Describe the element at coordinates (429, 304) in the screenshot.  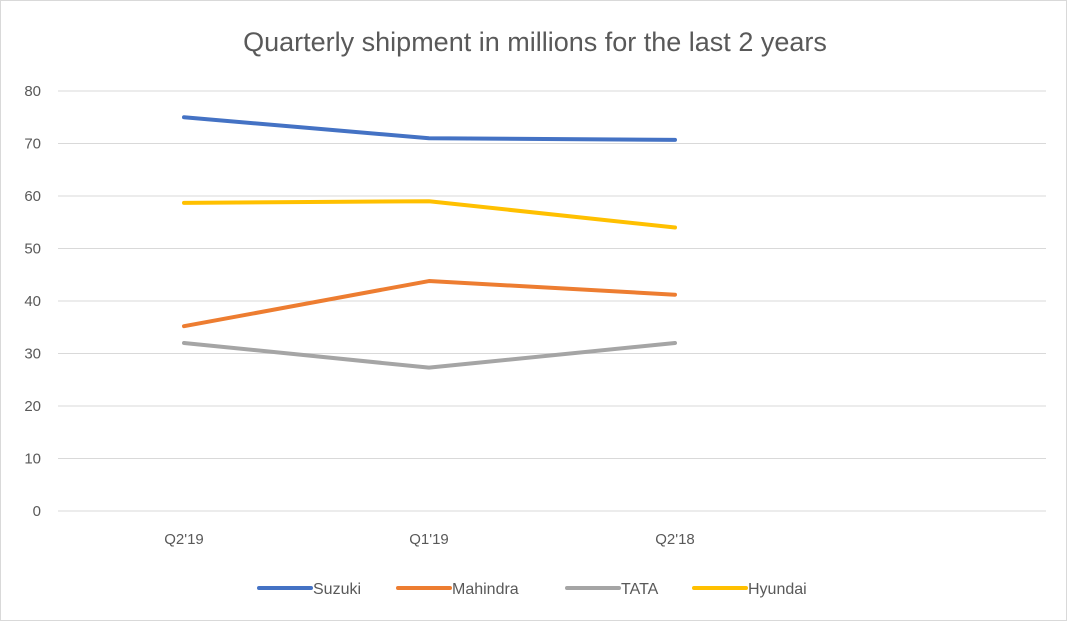
I see `series-line-mahindra` at that location.